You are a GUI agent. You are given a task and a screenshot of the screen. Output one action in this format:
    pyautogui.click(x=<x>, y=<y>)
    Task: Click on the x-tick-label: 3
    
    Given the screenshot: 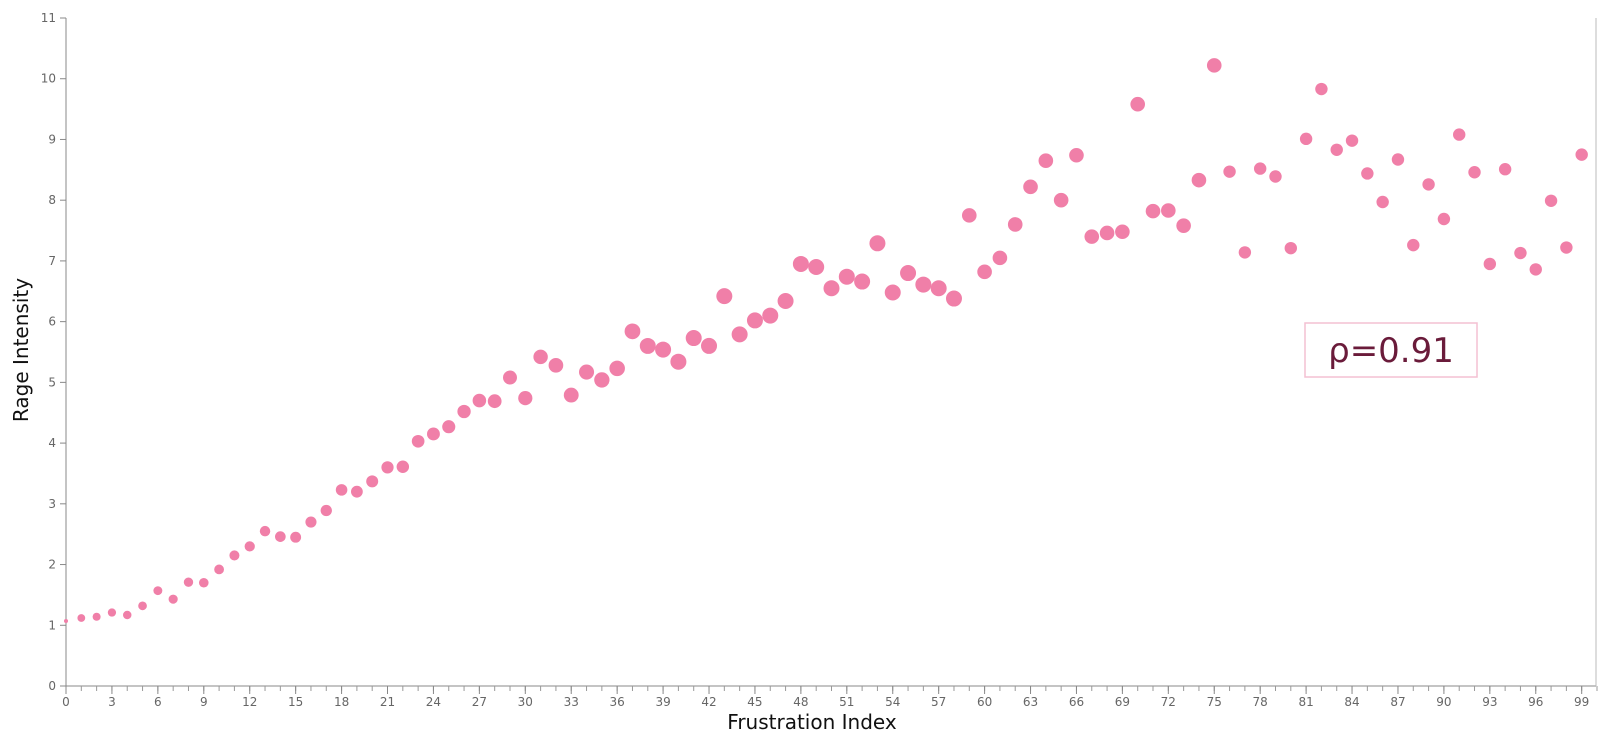 What is the action you would take?
    pyautogui.click(x=112, y=702)
    